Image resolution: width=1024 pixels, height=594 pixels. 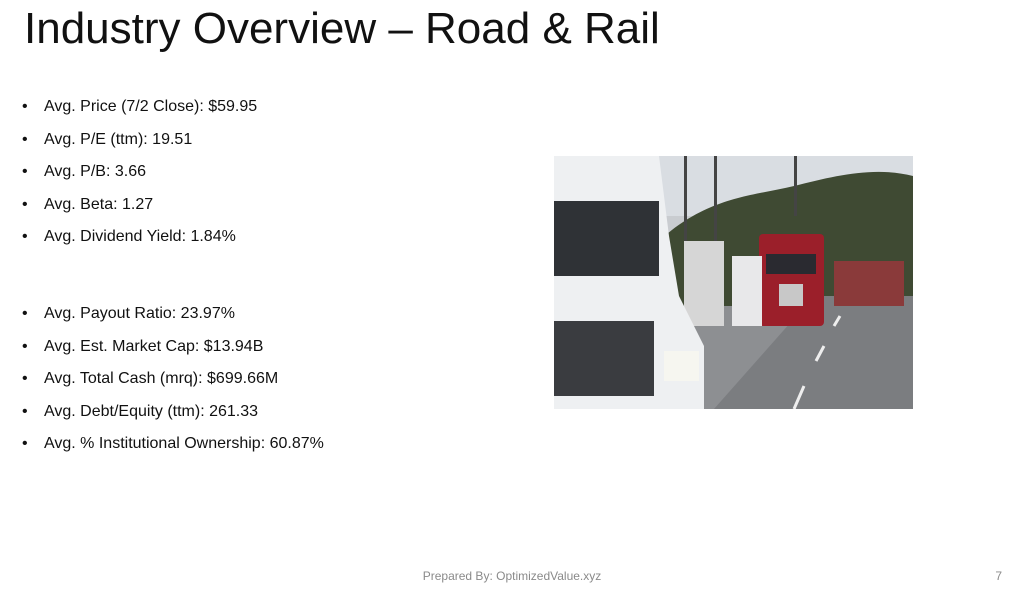 What do you see at coordinates (139, 243) in the screenshot?
I see `bullet-item: Avg. Dividend Yield: 1.84%` at bounding box center [139, 243].